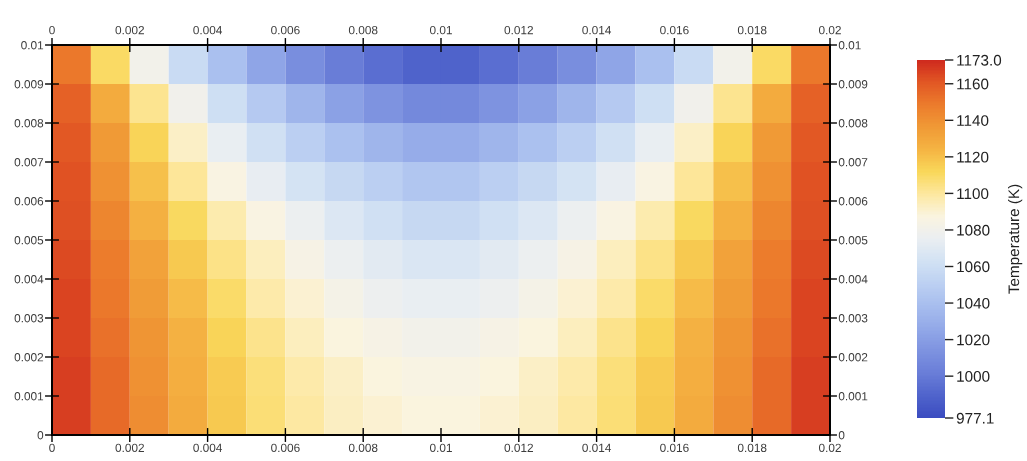 The width and height of the screenshot is (1027, 461). Describe the element at coordinates (285, 447) in the screenshot. I see `x-tick-label: 0.006` at that location.